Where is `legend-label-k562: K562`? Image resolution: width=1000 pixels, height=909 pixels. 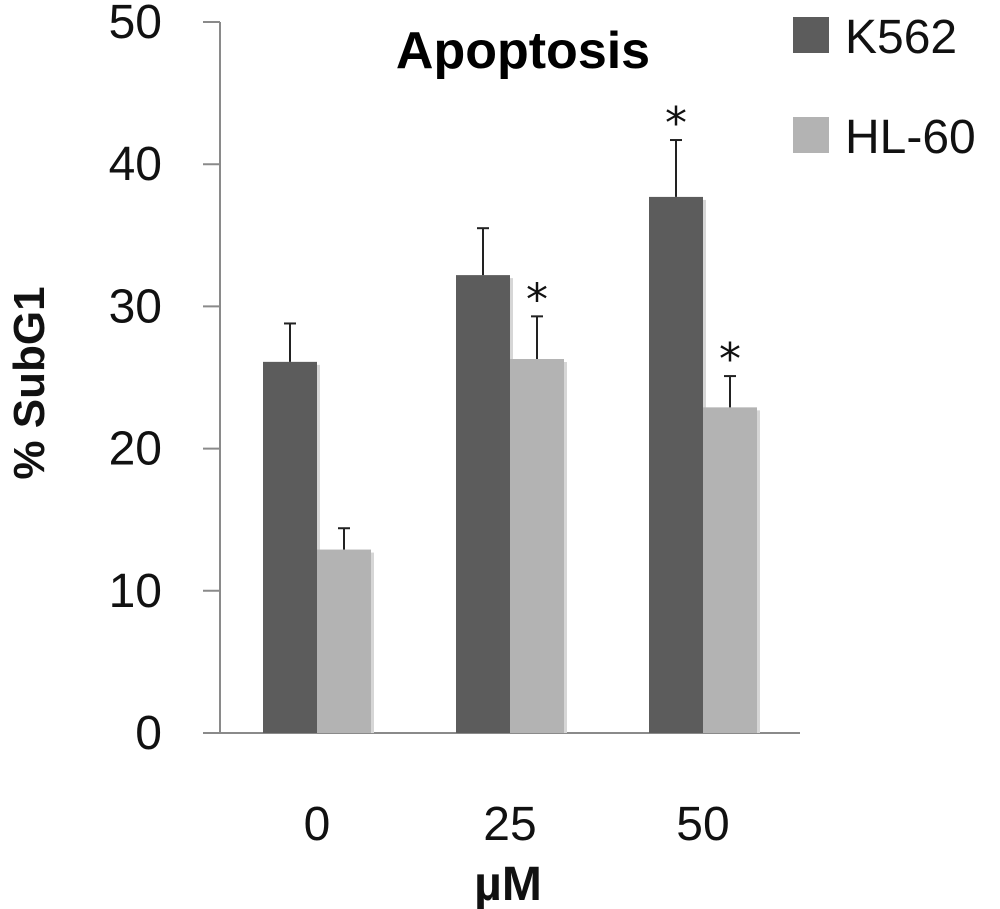
legend-label-k562: K562 is located at coordinates (901, 37).